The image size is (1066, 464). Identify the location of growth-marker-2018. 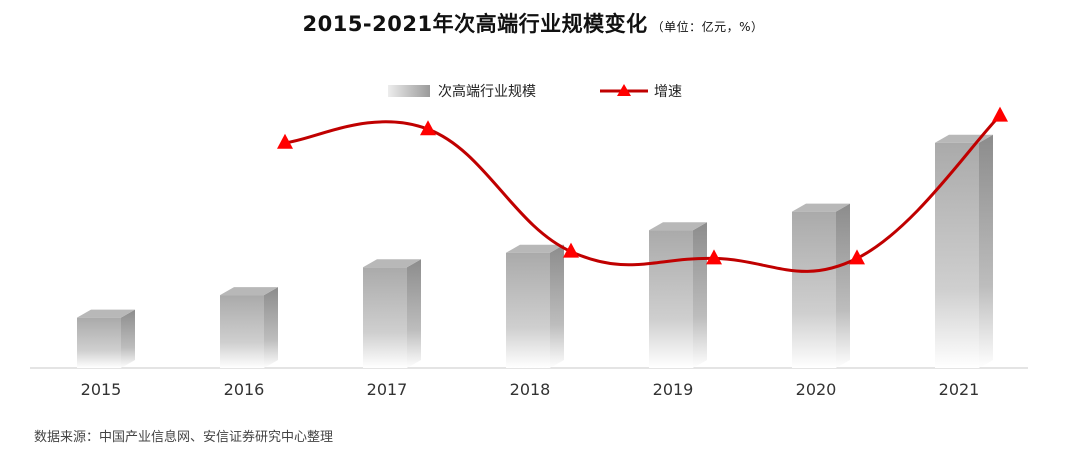
(571, 250).